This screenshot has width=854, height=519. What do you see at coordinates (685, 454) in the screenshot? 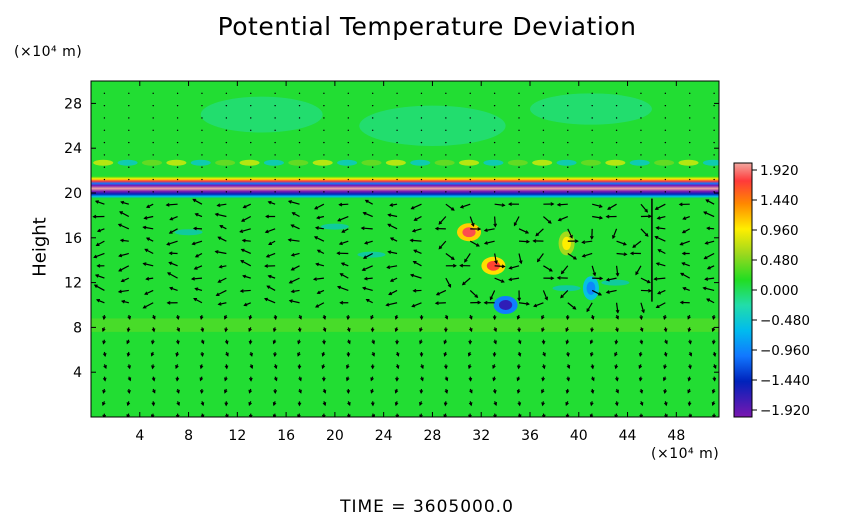
I see `x-axis-unit: (×10⁴ m)` at bounding box center [685, 454].